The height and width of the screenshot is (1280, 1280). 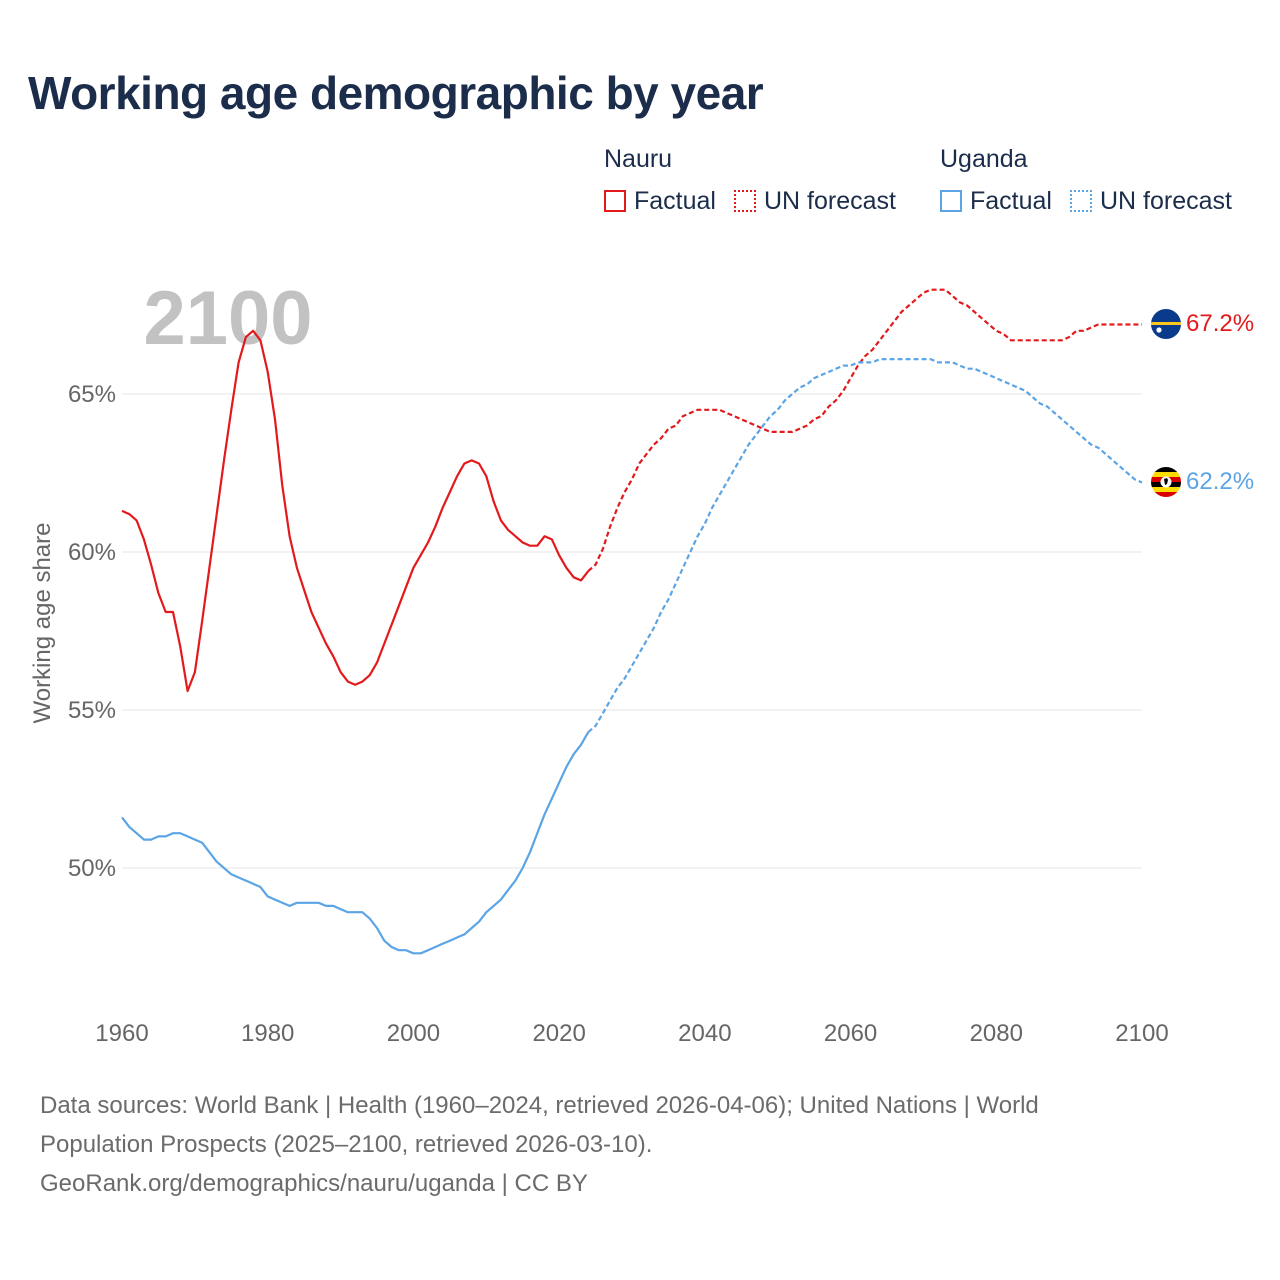 I want to click on x-tick-label: 2040, so click(x=704, y=1033).